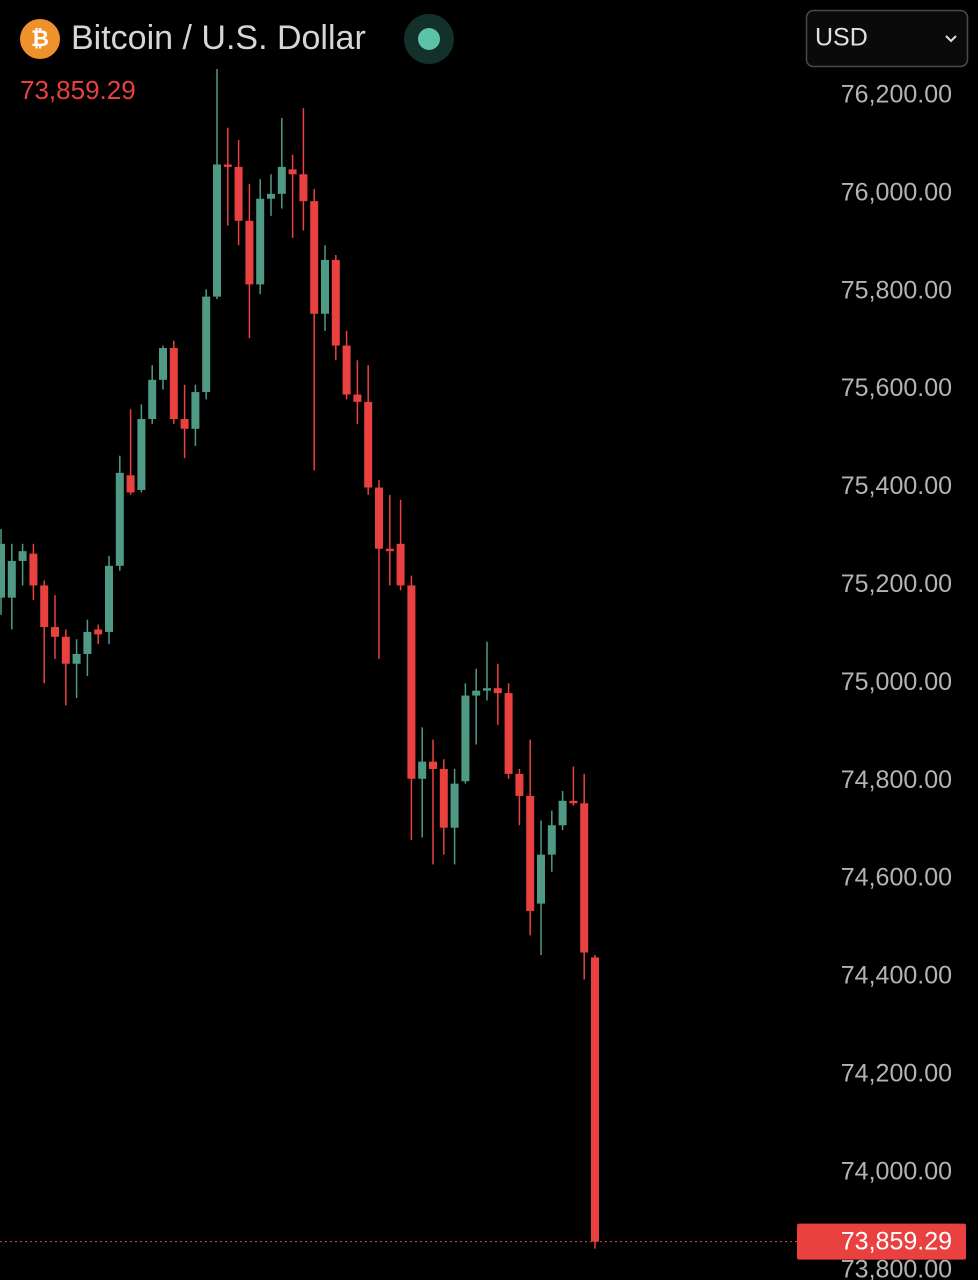 Image resolution: width=978 pixels, height=1280 pixels. I want to click on currency-select-box, so click(887, 38).